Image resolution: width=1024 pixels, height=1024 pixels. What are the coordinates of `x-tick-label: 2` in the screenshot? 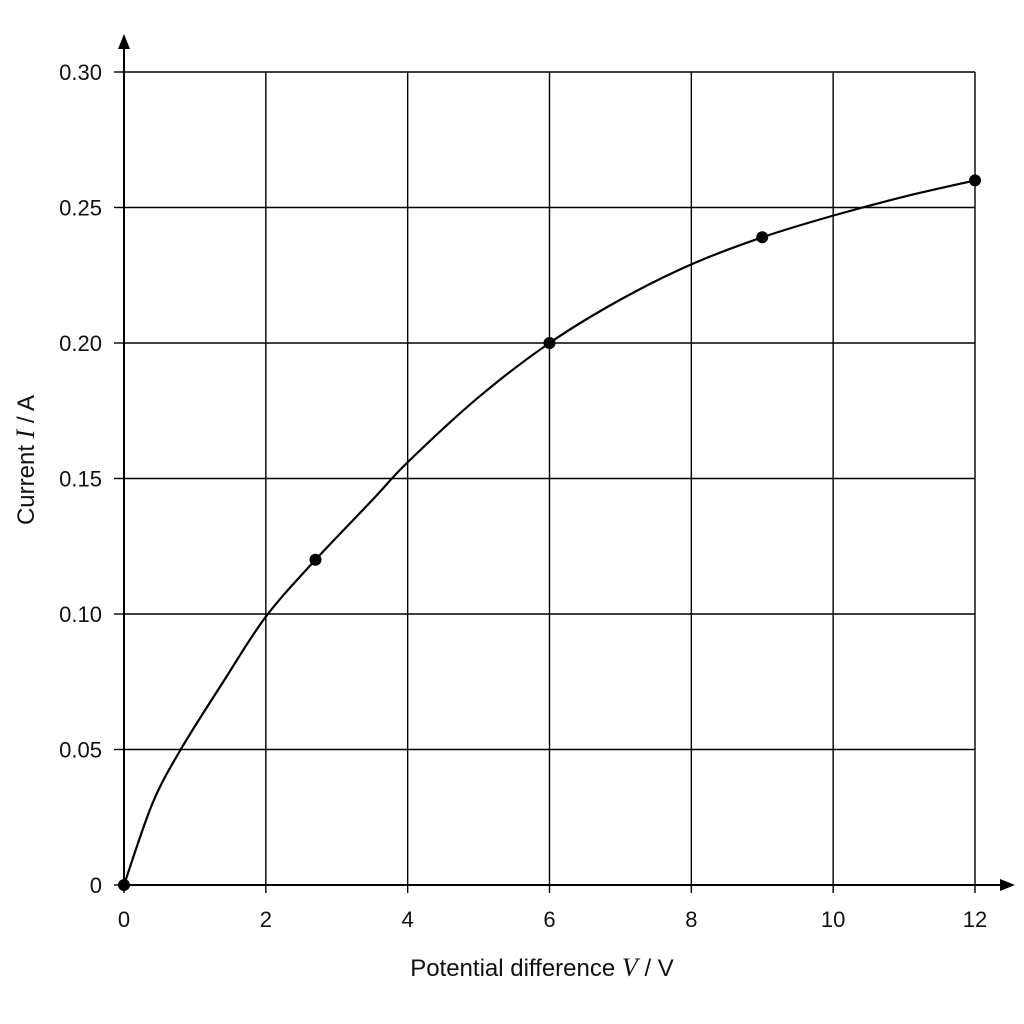 It's located at (266, 919).